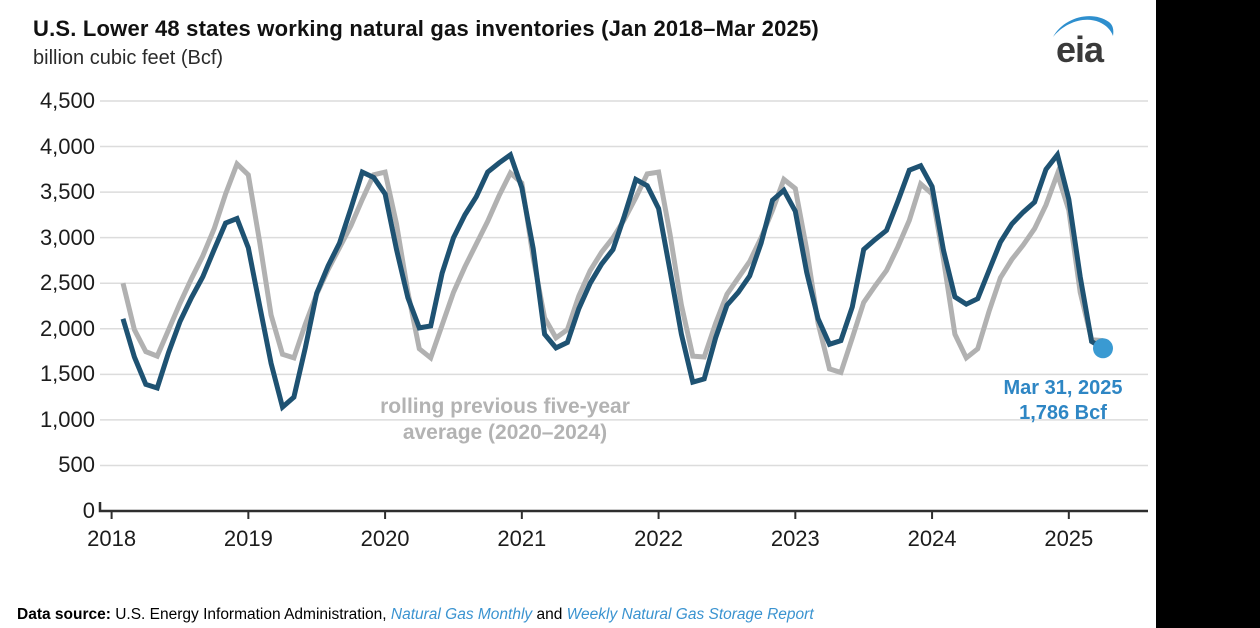  What do you see at coordinates (76, 465) in the screenshot?
I see `y-axis-label-500: 500` at bounding box center [76, 465].